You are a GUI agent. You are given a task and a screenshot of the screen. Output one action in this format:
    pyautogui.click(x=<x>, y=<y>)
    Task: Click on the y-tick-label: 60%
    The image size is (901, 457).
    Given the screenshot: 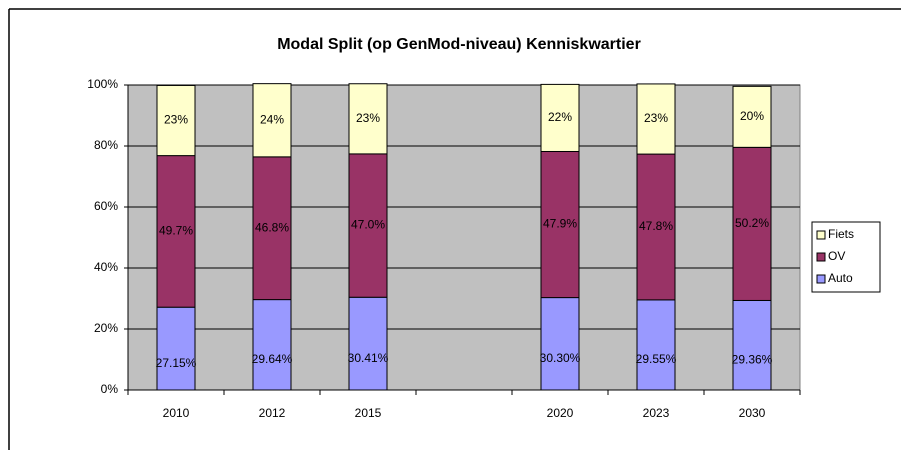 What is the action you would take?
    pyautogui.click(x=106, y=206)
    